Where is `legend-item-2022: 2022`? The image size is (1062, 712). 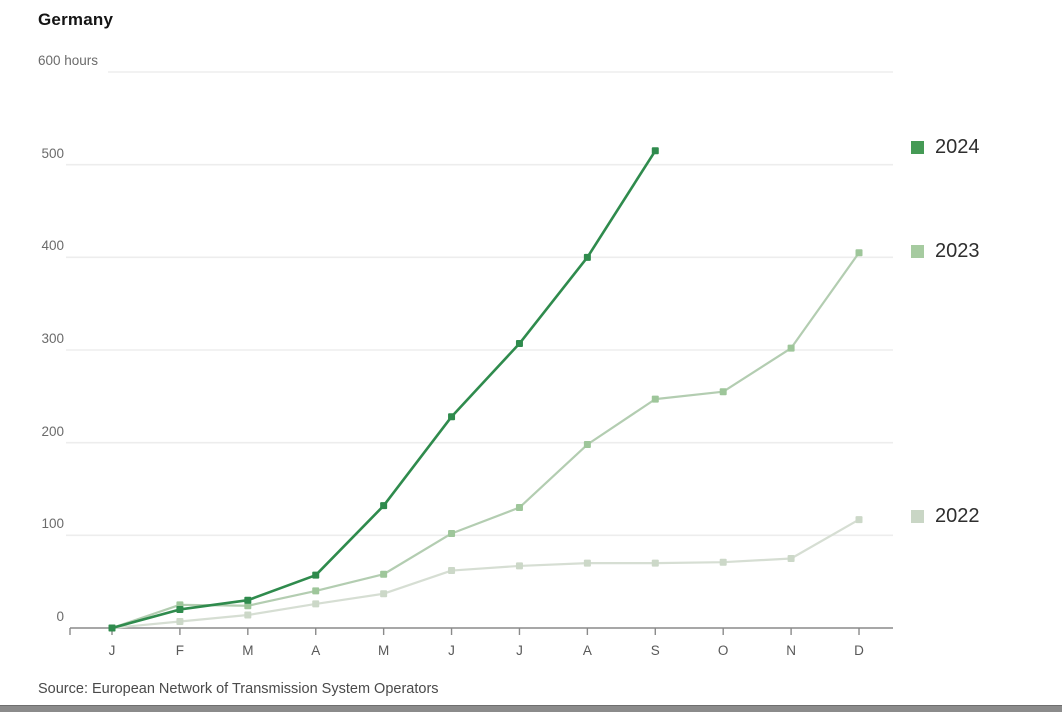
legend-item-2022: 2022 is located at coordinates (945, 516).